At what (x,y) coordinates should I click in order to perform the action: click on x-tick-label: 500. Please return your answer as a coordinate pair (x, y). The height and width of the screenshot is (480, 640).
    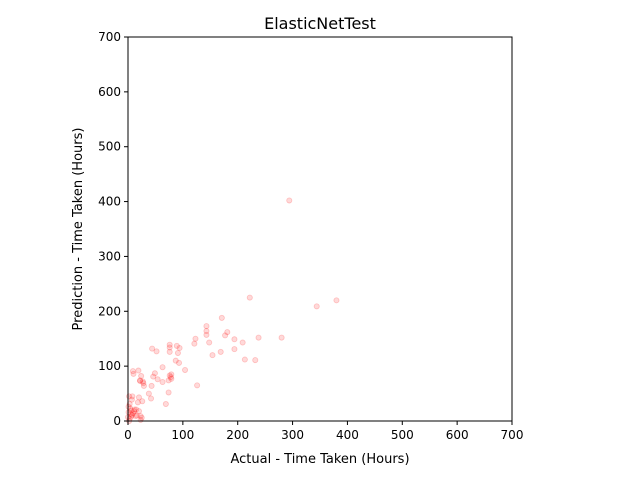
    Looking at the image, I should click on (402, 435).